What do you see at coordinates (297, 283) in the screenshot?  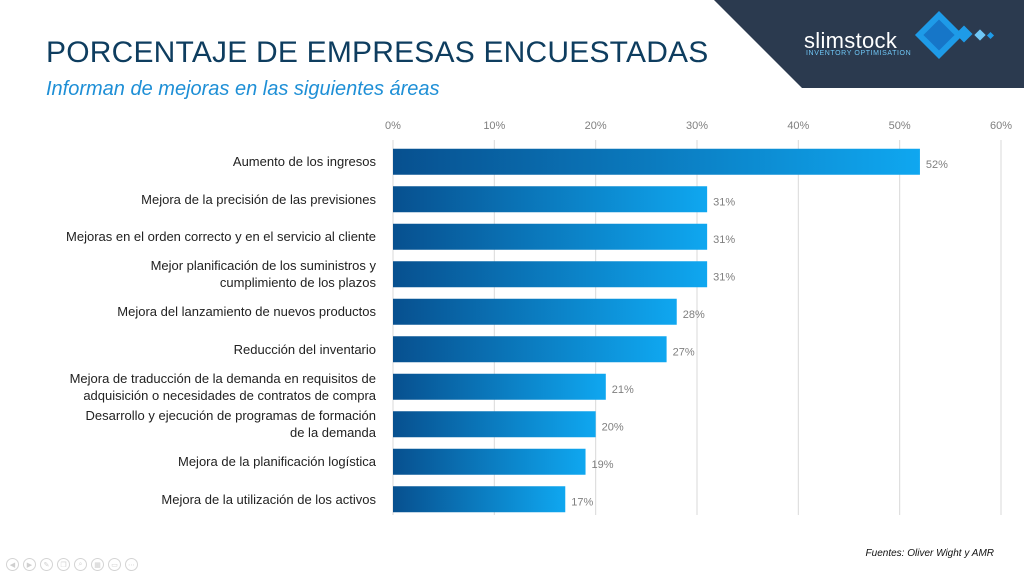 I see `category-label-line: cumplimiento de los plazos` at bounding box center [297, 283].